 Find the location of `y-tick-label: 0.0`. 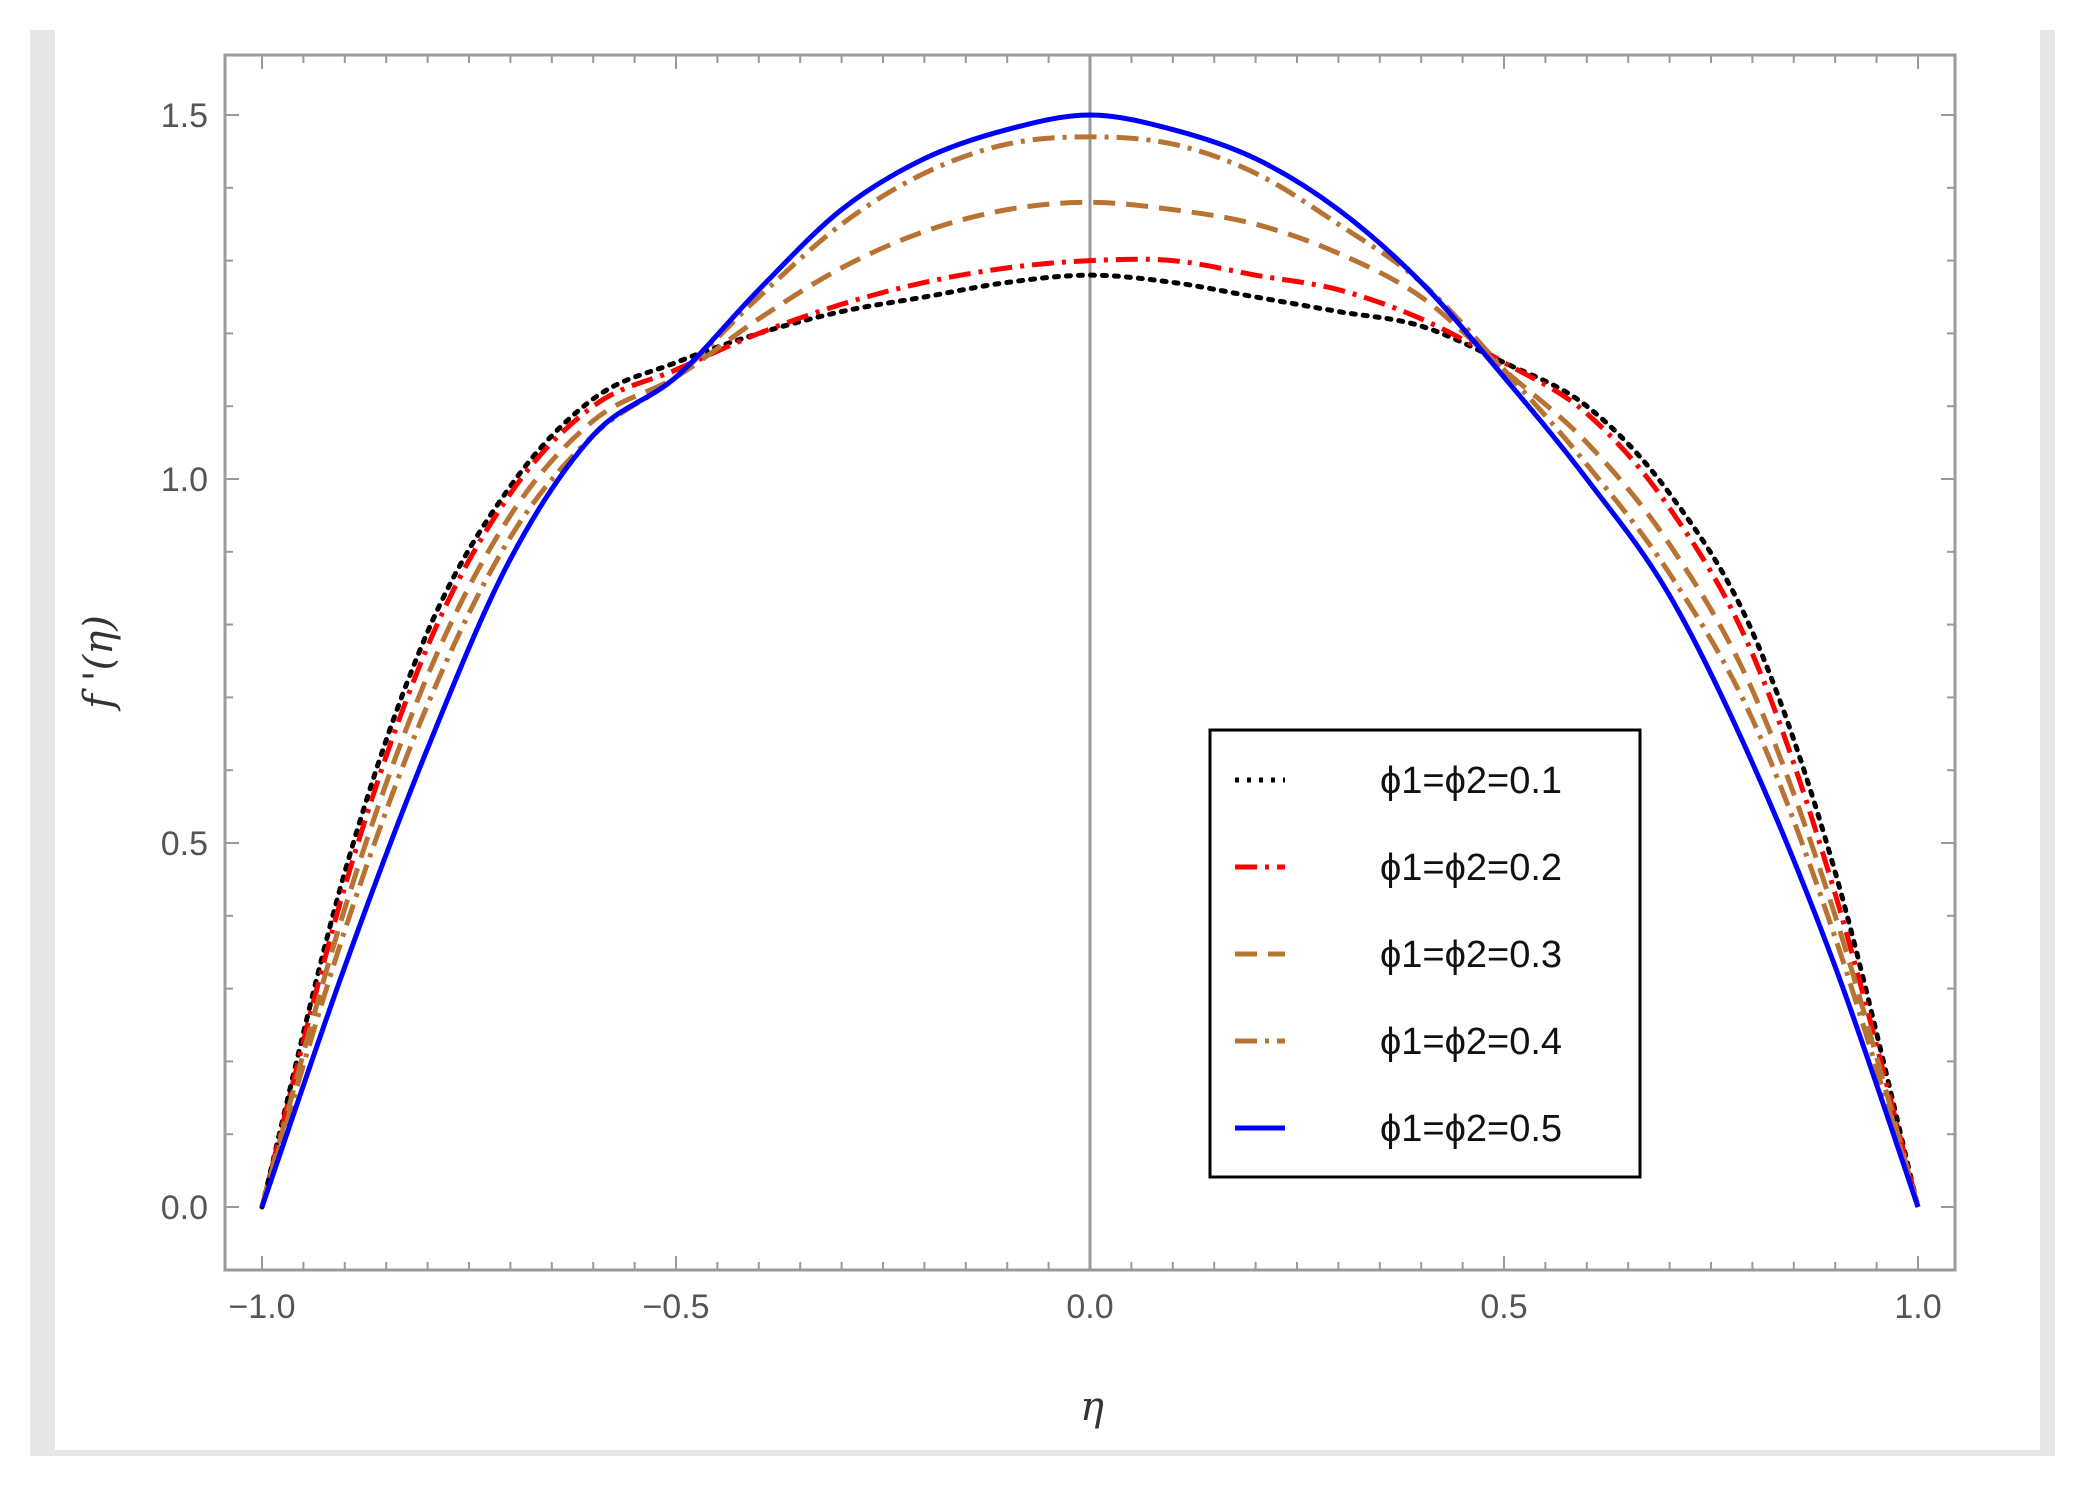

y-tick-label: 0.0 is located at coordinates (184, 1208).